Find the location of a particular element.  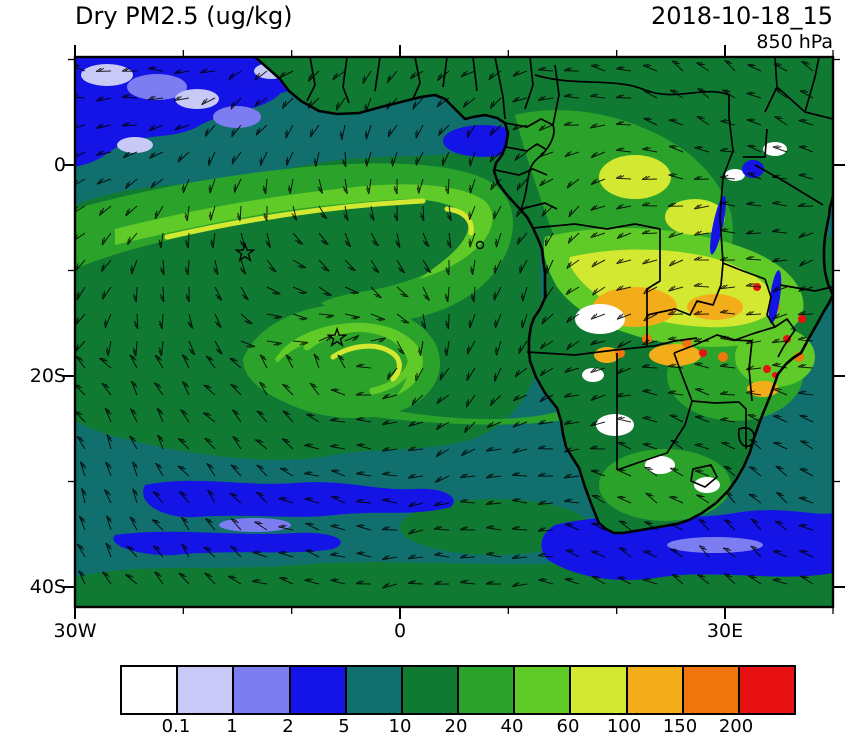

x-tick-label: 30E is located at coordinates (725, 631).